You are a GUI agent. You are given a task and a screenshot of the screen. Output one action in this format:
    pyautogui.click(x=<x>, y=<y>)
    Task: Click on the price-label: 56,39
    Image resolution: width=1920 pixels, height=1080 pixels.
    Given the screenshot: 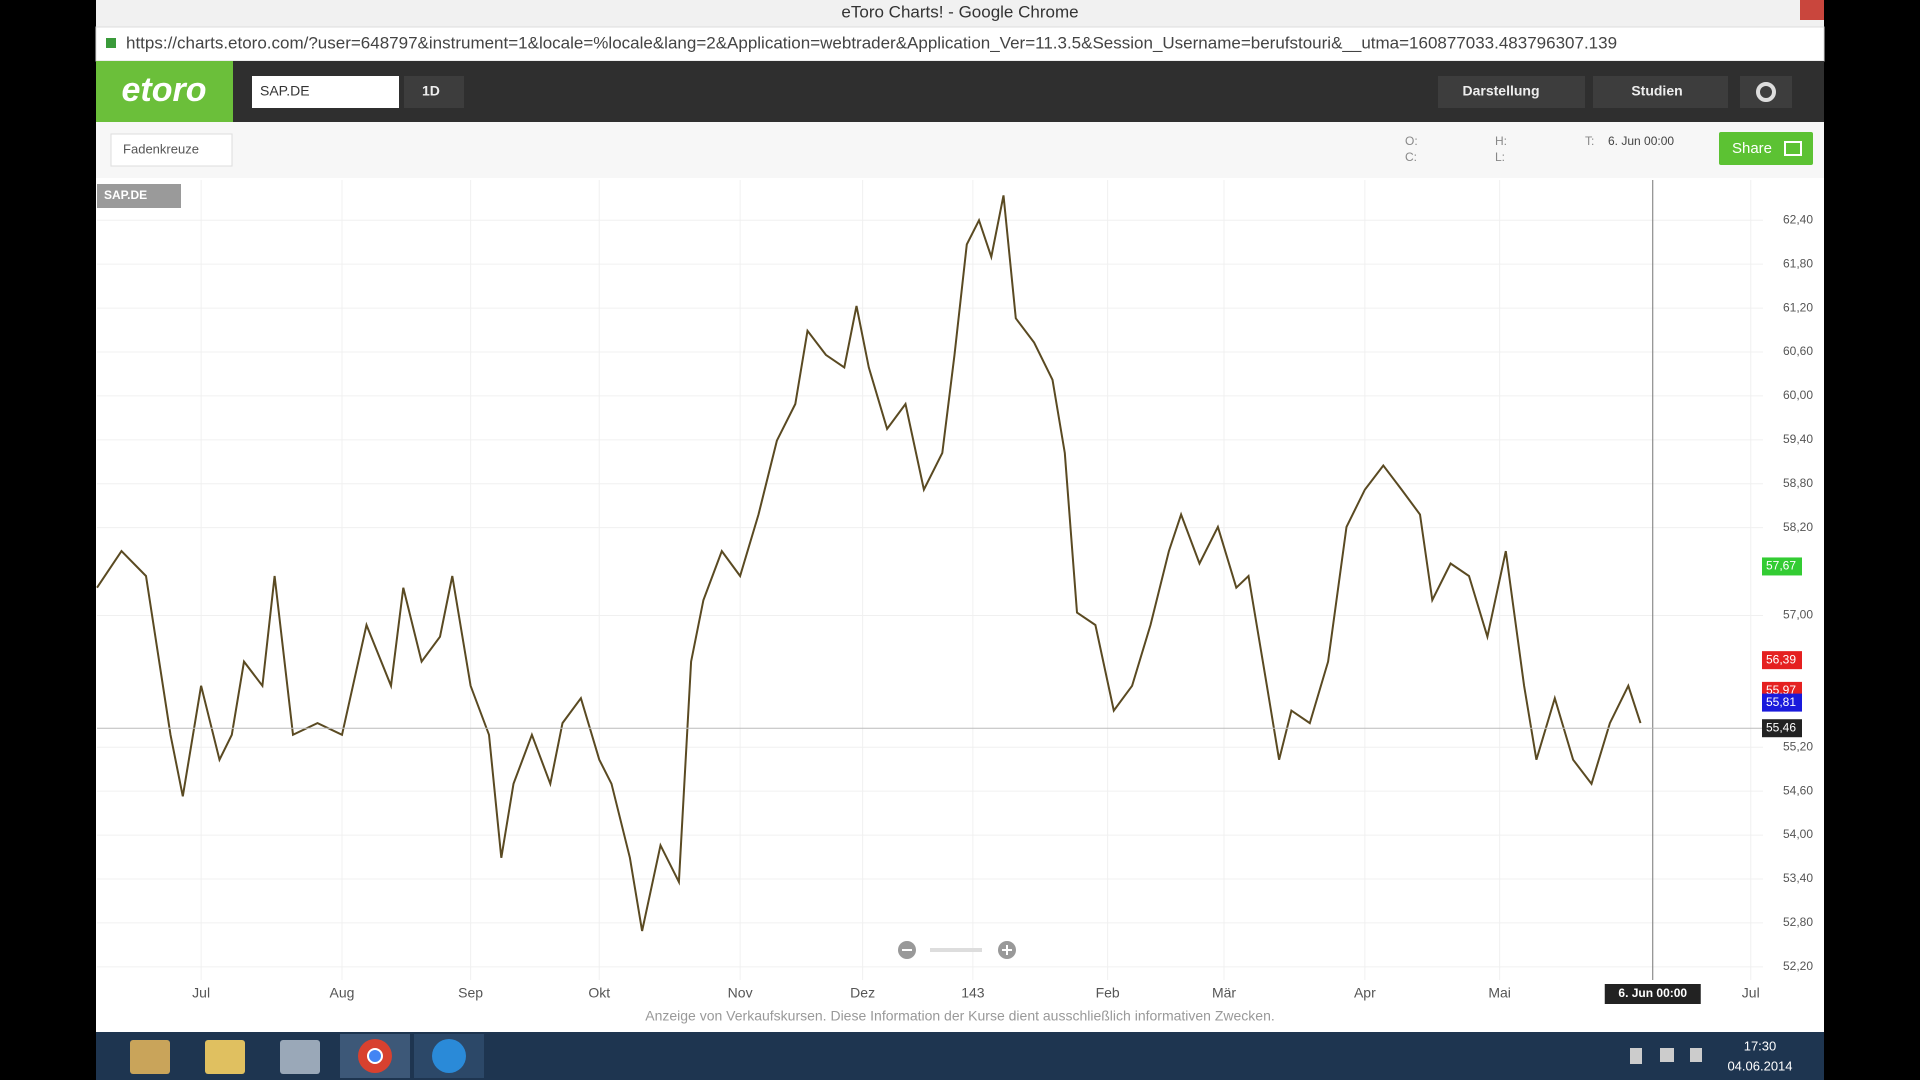 What is the action you would take?
    pyautogui.click(x=1781, y=659)
    